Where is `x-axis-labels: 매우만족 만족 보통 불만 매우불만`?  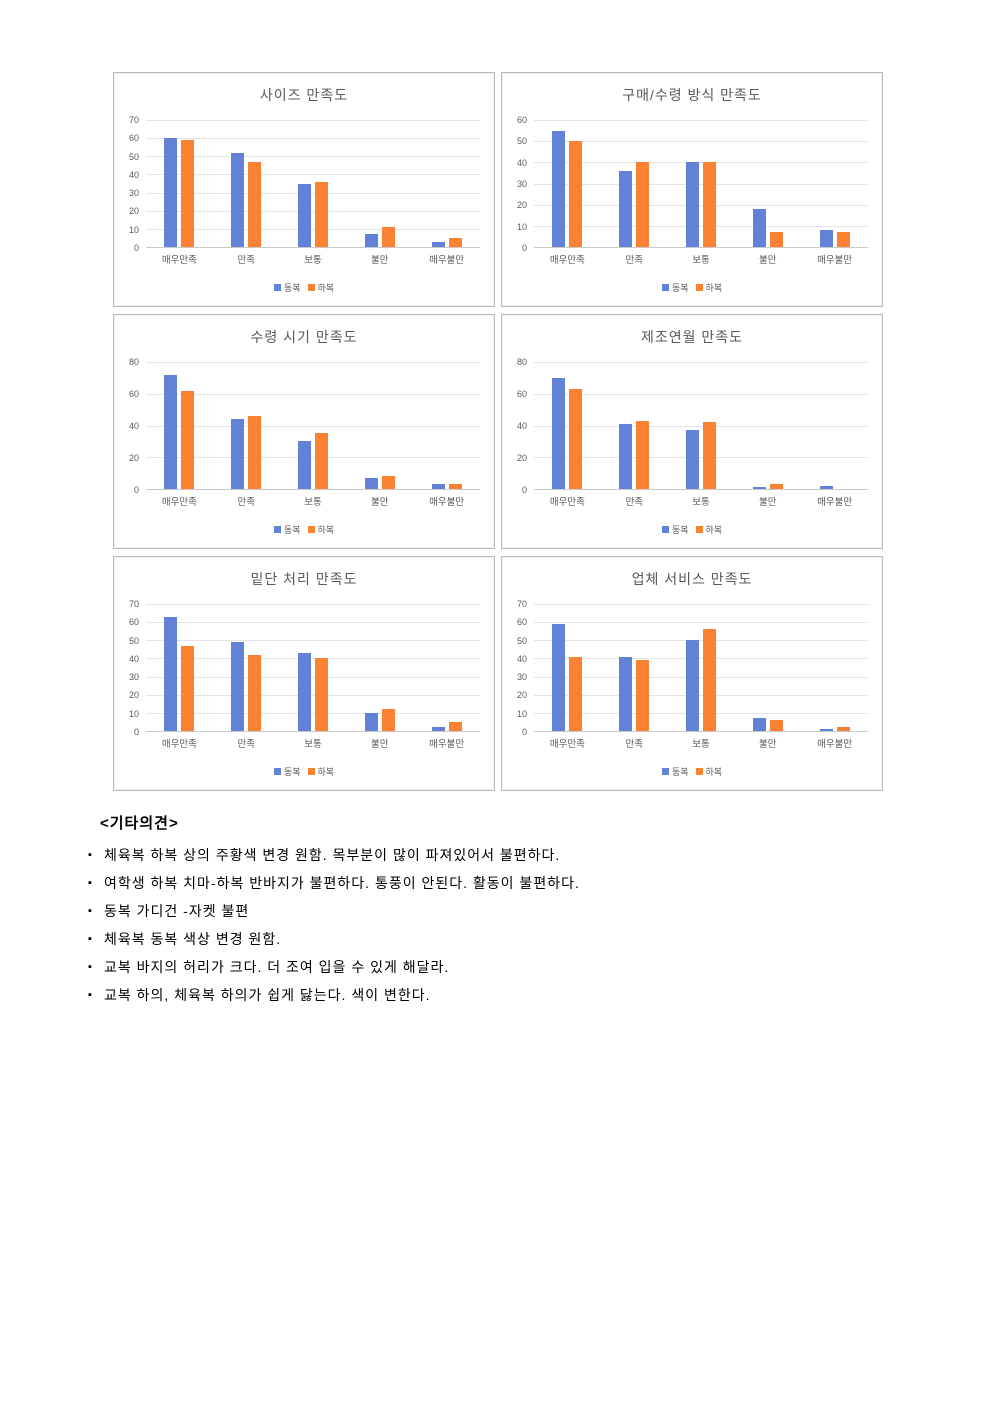
x-axis-labels: 매우만족 만족 보통 불만 매우불만 is located at coordinates (701, 502).